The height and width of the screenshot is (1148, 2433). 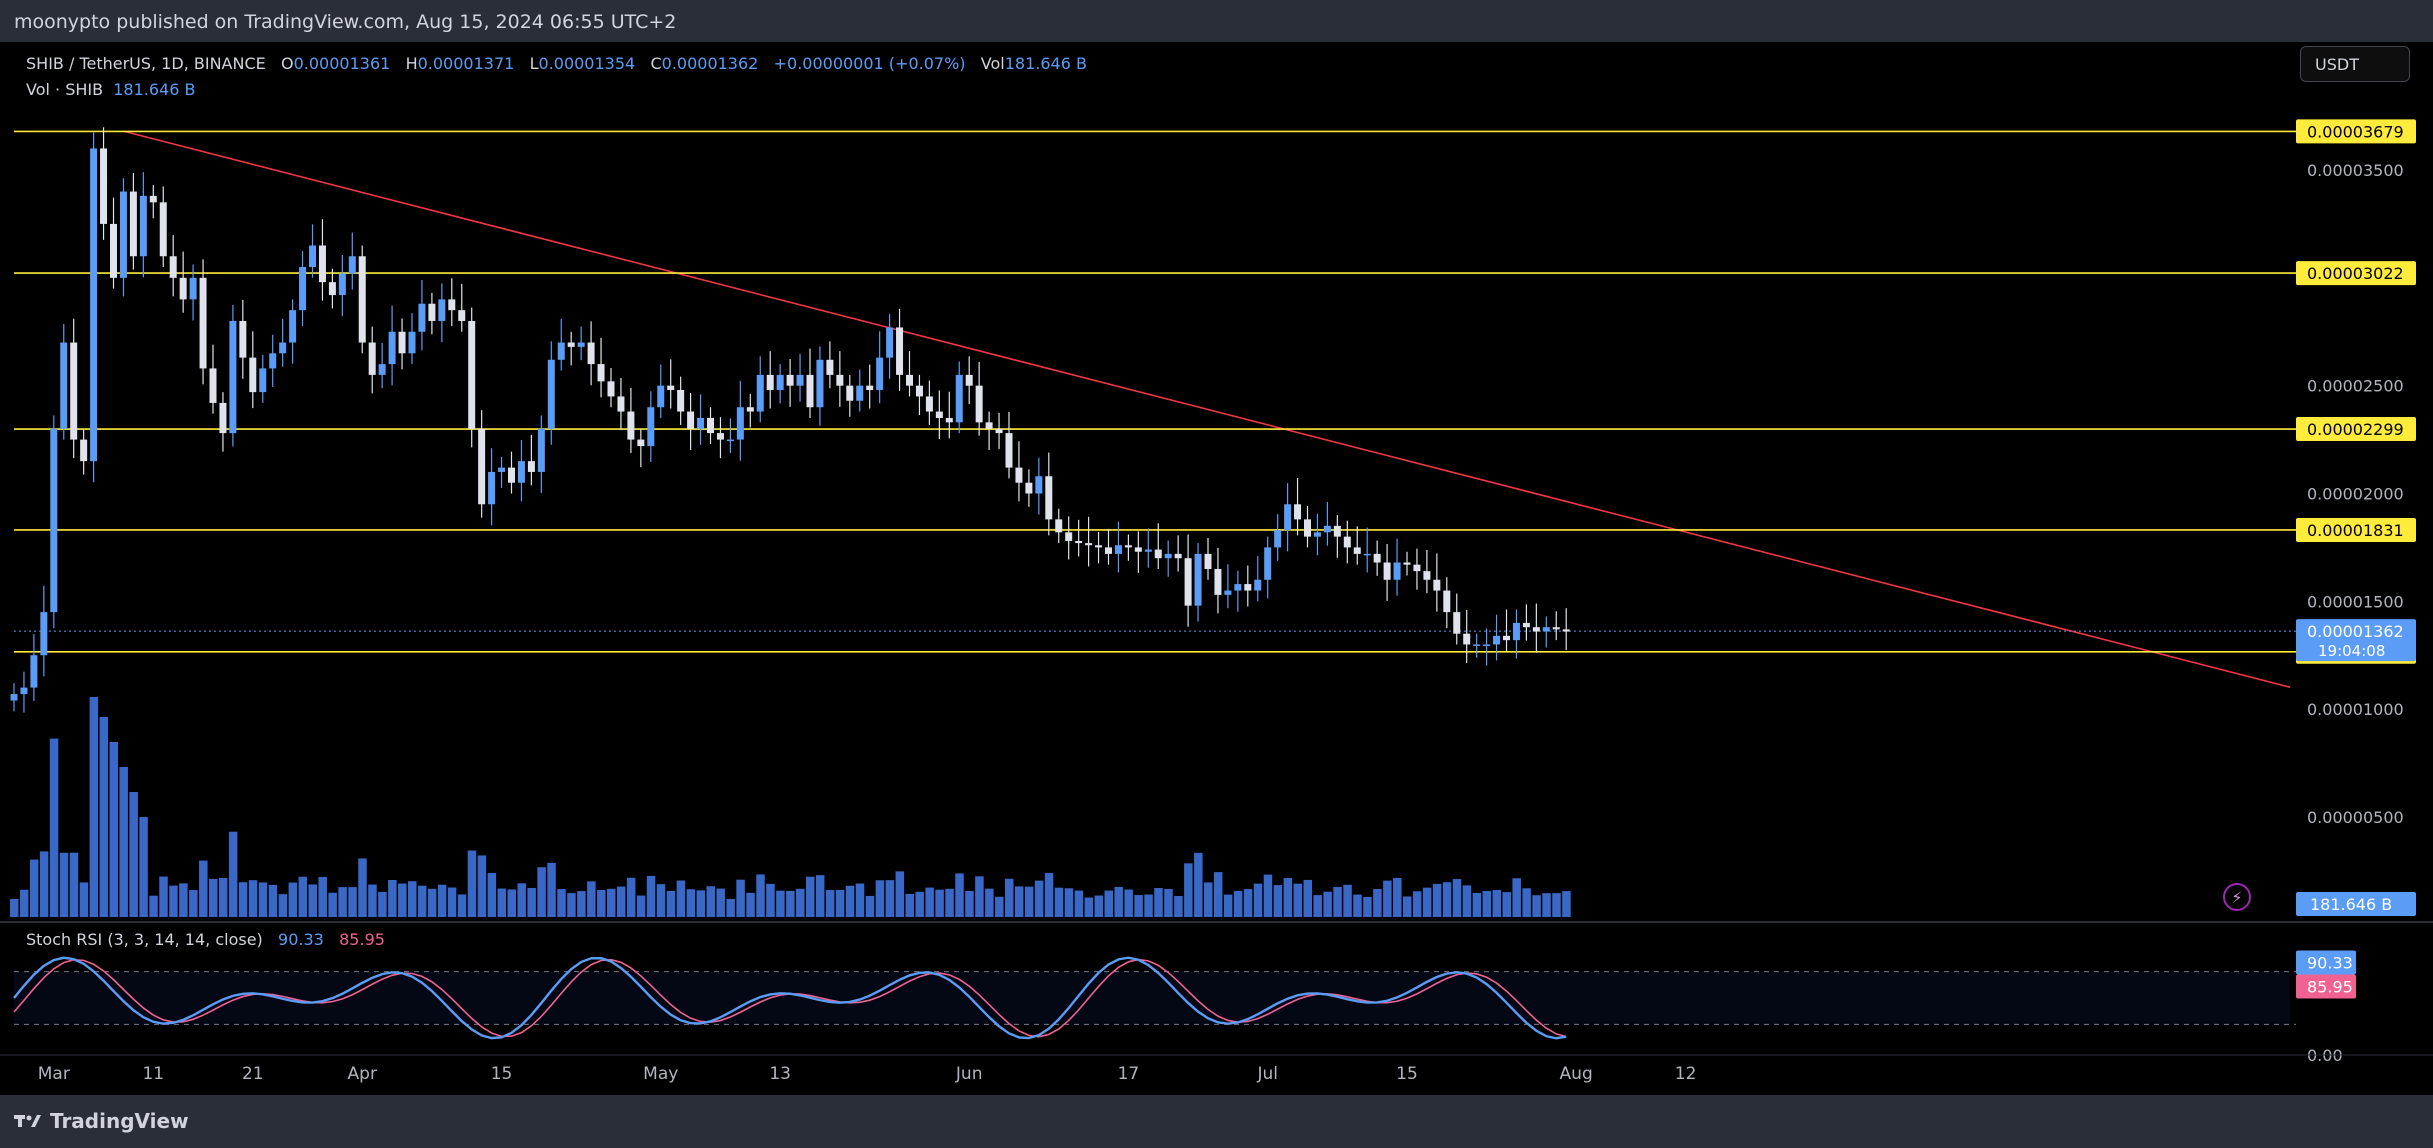 I want to click on tradingview-logo: TradingView, so click(x=101, y=1121).